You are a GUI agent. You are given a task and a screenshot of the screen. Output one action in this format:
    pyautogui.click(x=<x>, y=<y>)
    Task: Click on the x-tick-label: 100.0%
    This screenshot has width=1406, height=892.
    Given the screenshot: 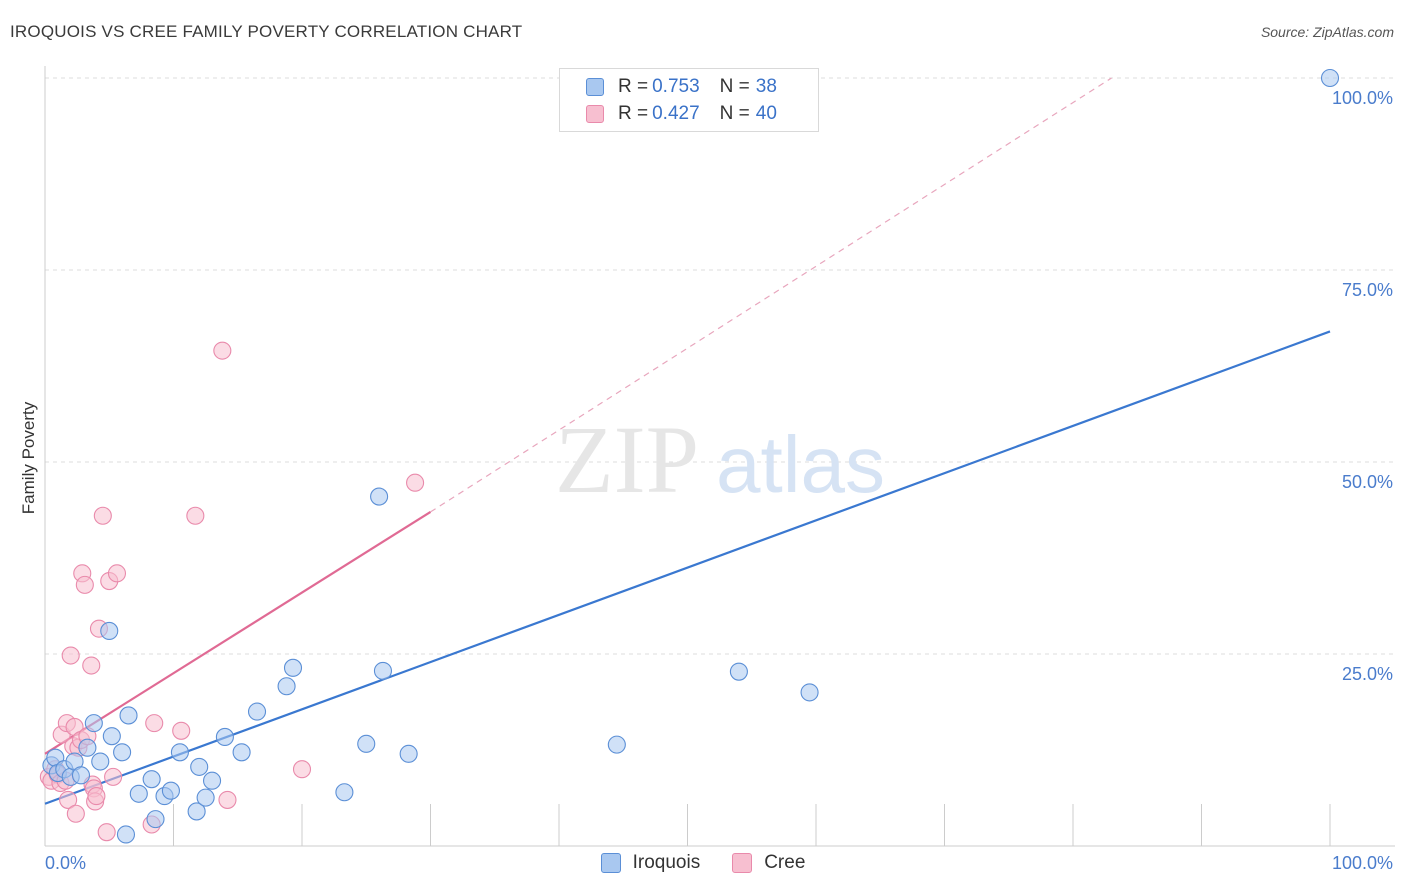 What is the action you would take?
    pyautogui.click(x=1362, y=863)
    